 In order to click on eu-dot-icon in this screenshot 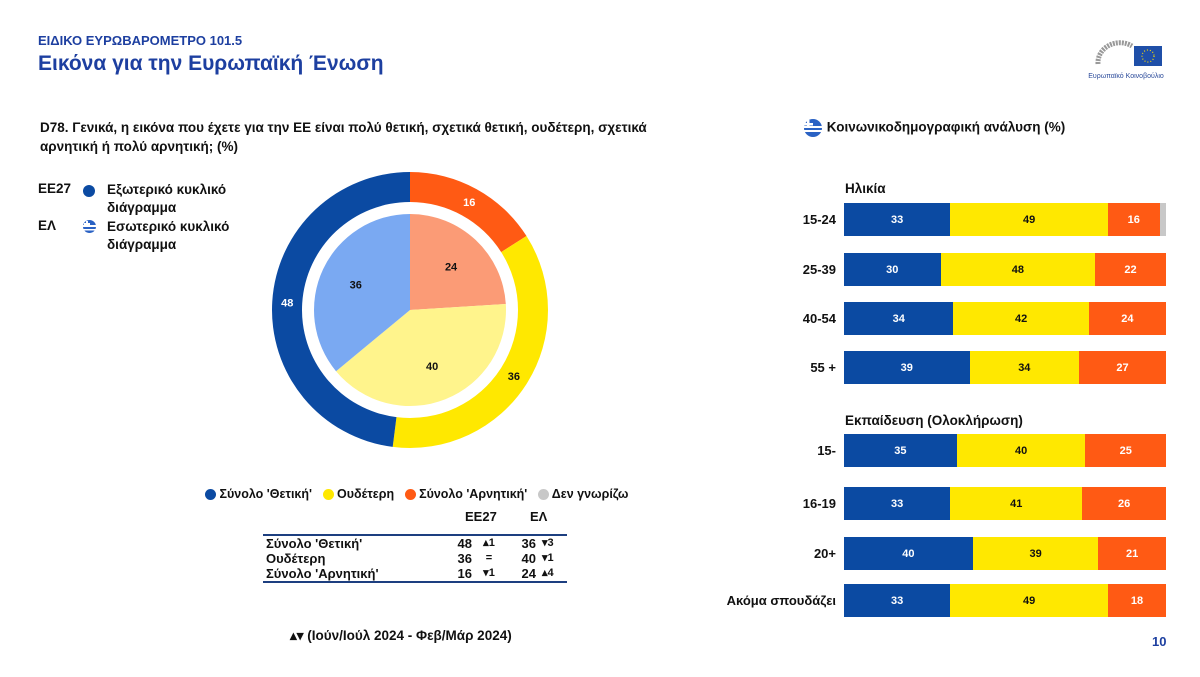, I will do `click(89, 191)`.